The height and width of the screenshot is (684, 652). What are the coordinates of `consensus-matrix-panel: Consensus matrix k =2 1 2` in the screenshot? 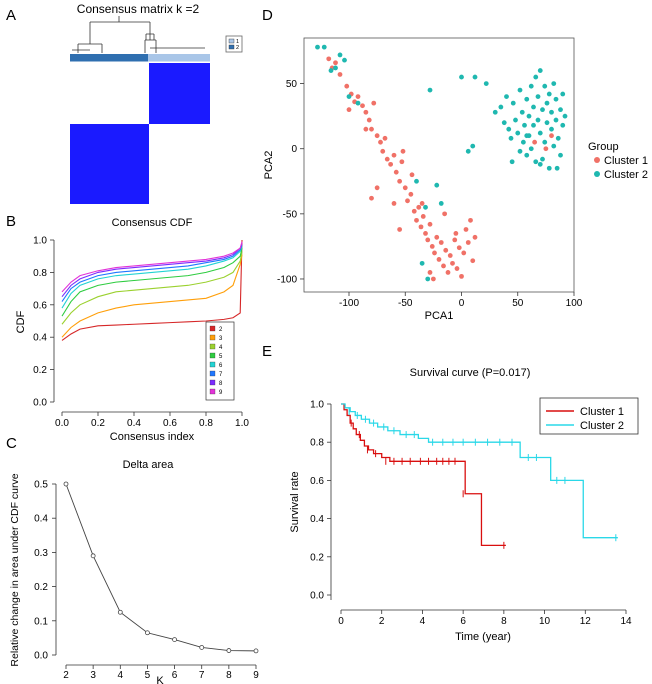 It's located at (156, 103).